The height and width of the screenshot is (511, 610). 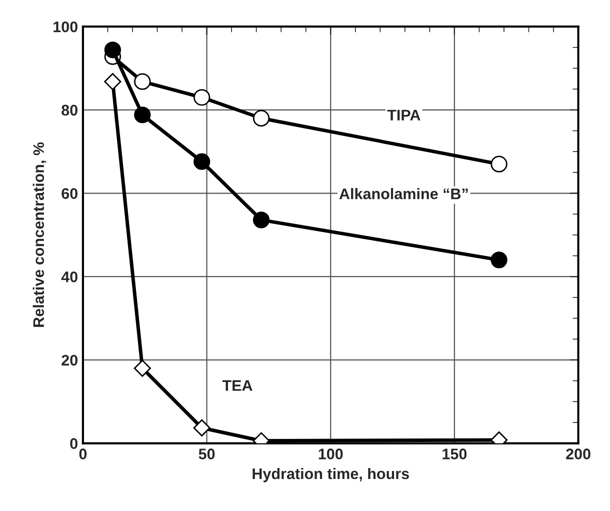 What do you see at coordinates (206, 454) in the screenshot?
I see `x-tick-label: 50` at bounding box center [206, 454].